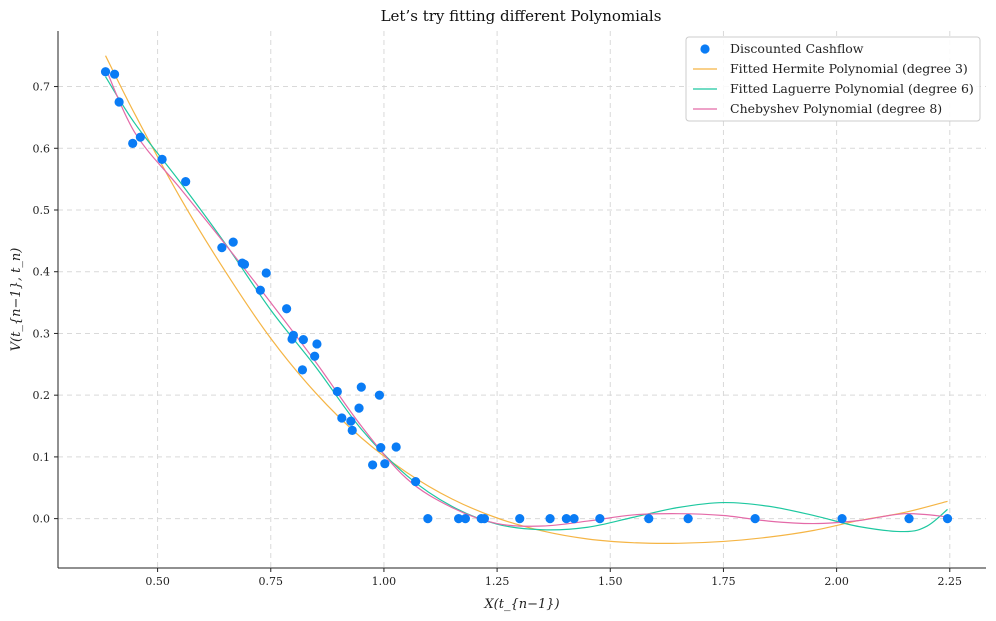 This screenshot has width=996, height=621. I want to click on legend-label: Chebyshev Polynomial (degree 8), so click(836, 108).